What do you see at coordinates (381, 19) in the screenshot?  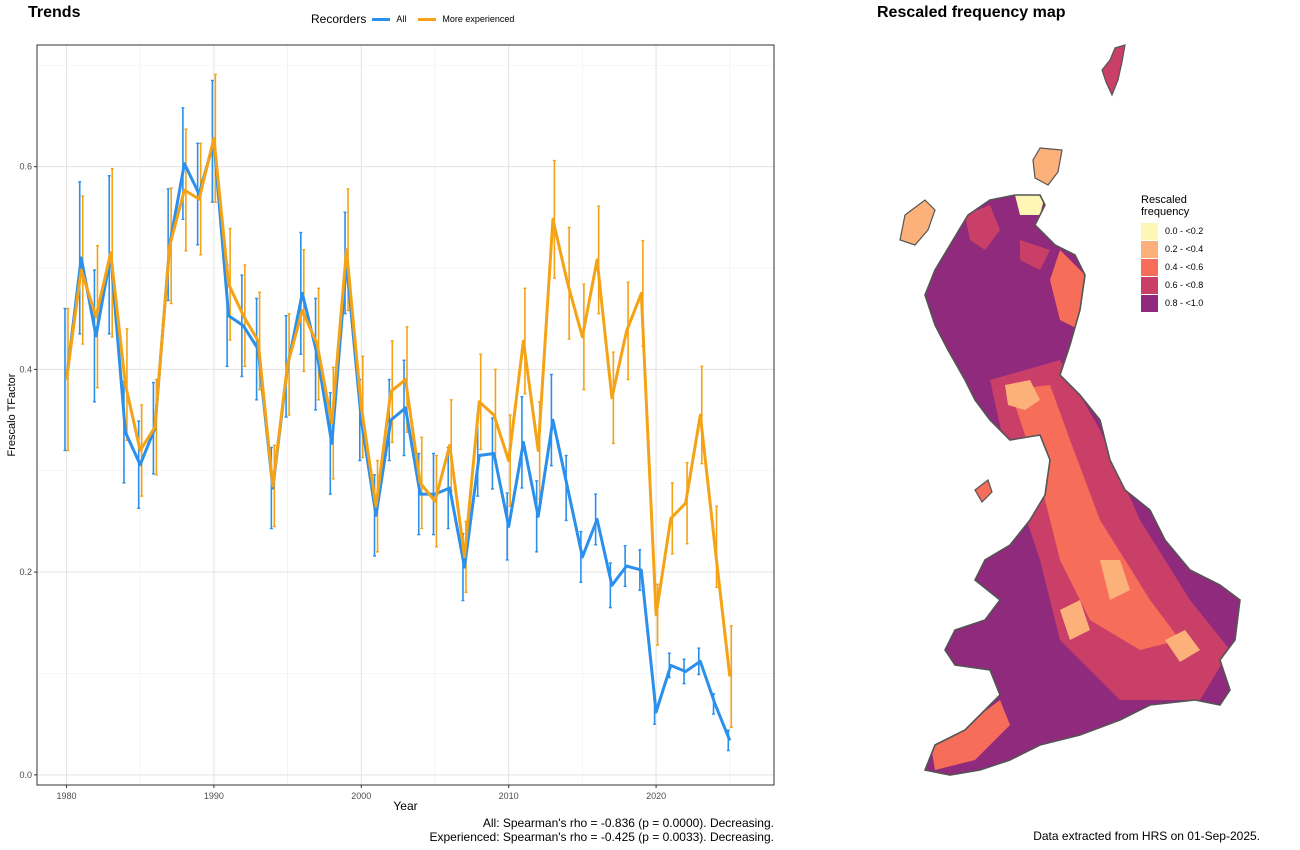 I see `legend-swatch-all` at bounding box center [381, 19].